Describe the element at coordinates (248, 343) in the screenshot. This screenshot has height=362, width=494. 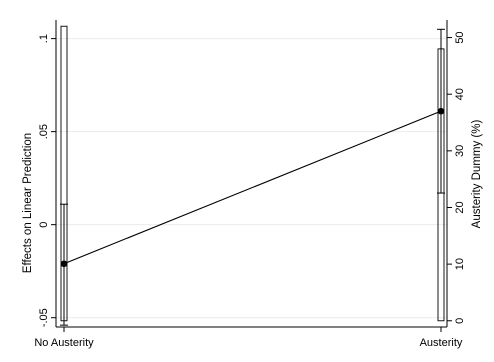
I see `x-tick-labels: No Austerity Austerity` at that location.